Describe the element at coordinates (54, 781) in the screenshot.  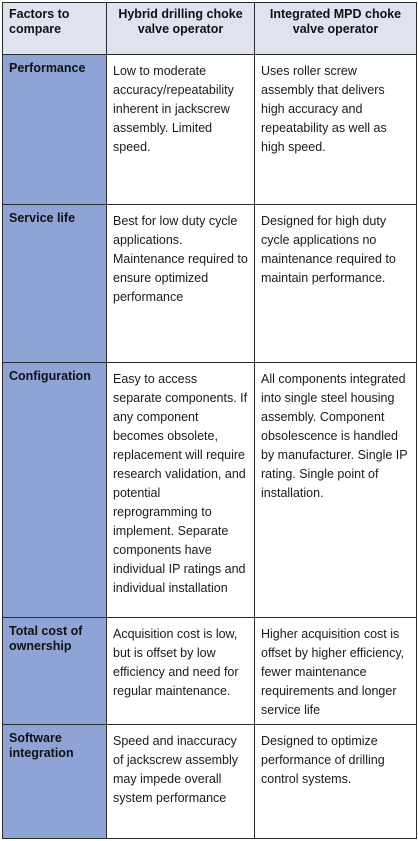
I see `factor-cell: Software integration` at that location.